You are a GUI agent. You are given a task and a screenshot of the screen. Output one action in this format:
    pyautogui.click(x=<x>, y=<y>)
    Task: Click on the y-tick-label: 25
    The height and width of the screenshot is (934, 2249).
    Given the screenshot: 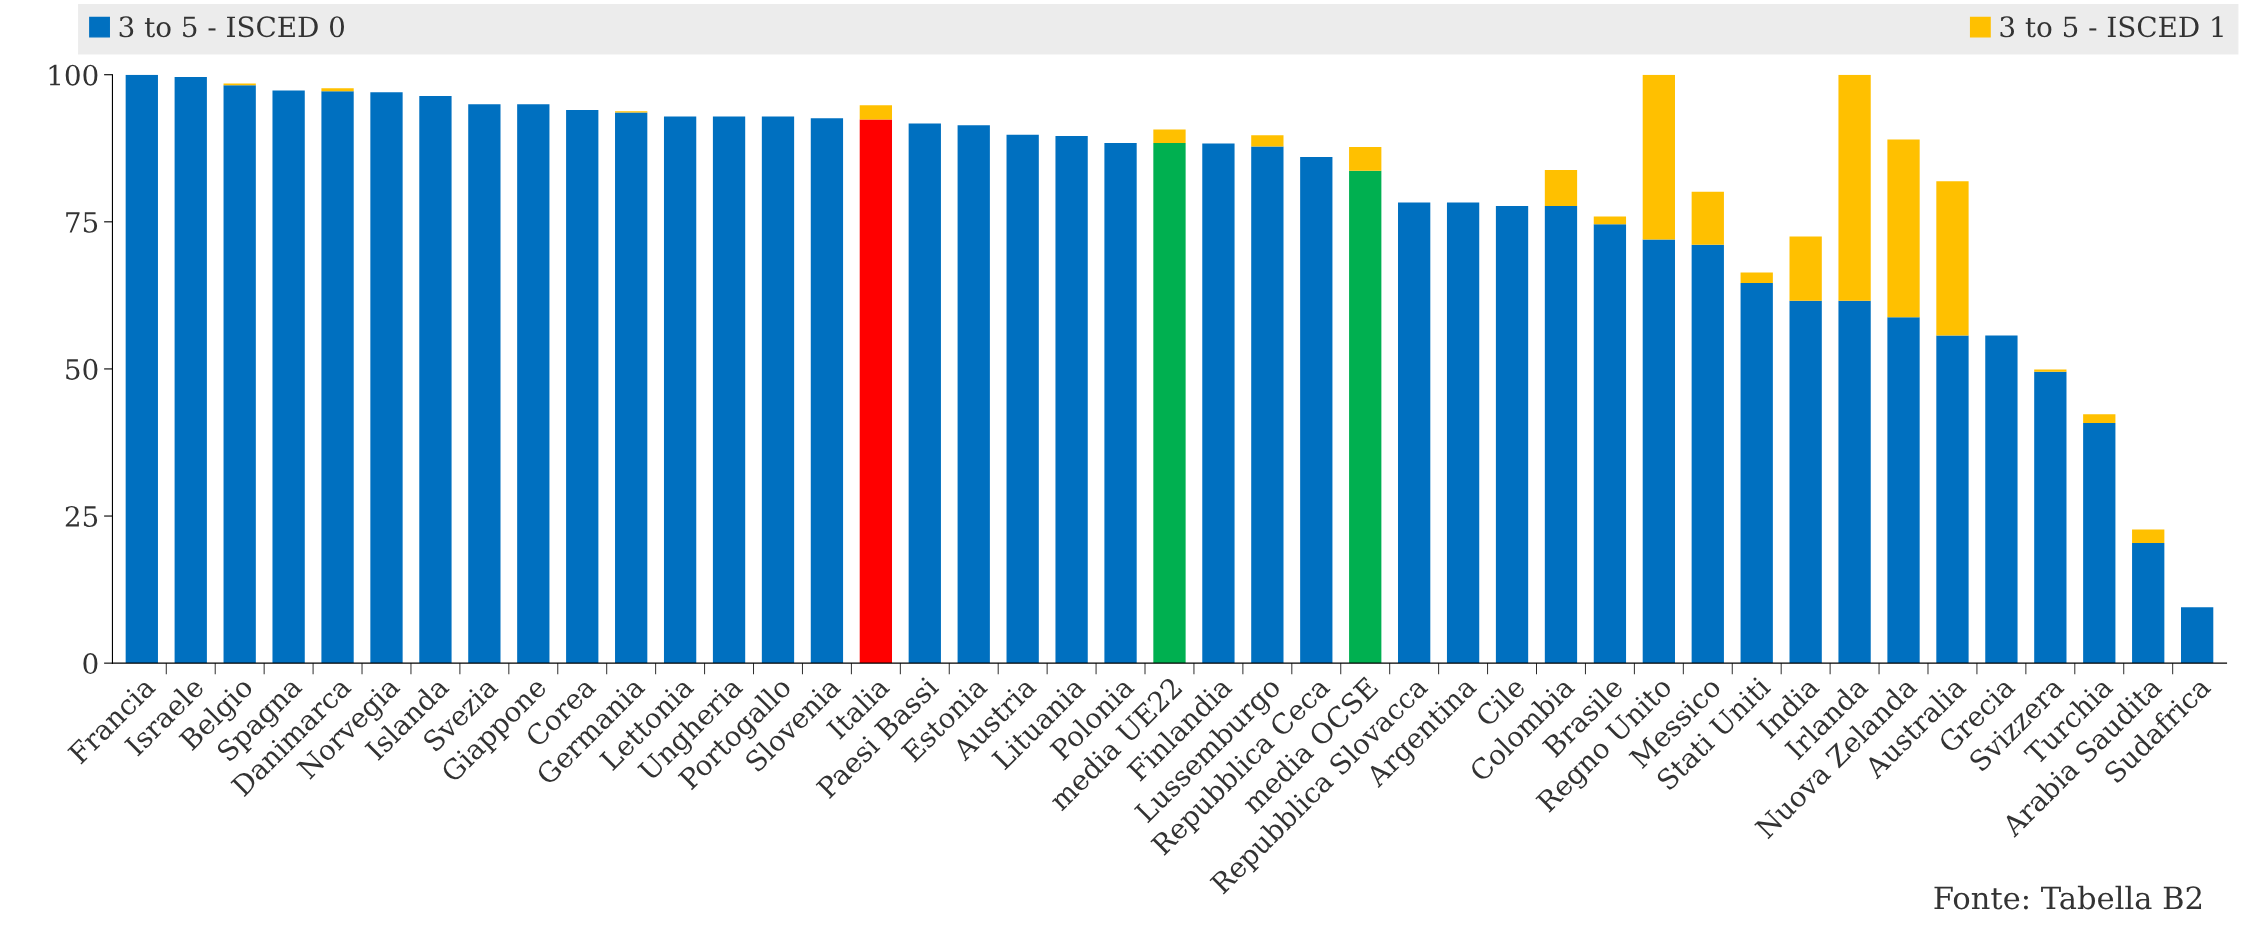 What is the action you would take?
    pyautogui.click(x=81, y=516)
    